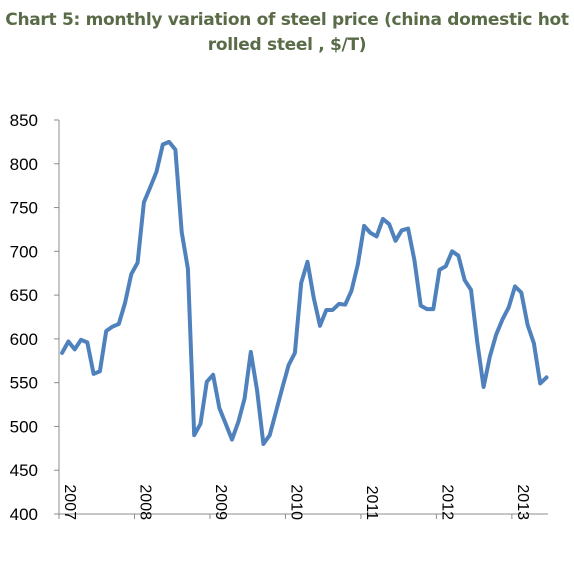  Describe the element at coordinates (287, 45) in the screenshot. I see `chart-title-line-2: rolled steel , $/T)` at that location.